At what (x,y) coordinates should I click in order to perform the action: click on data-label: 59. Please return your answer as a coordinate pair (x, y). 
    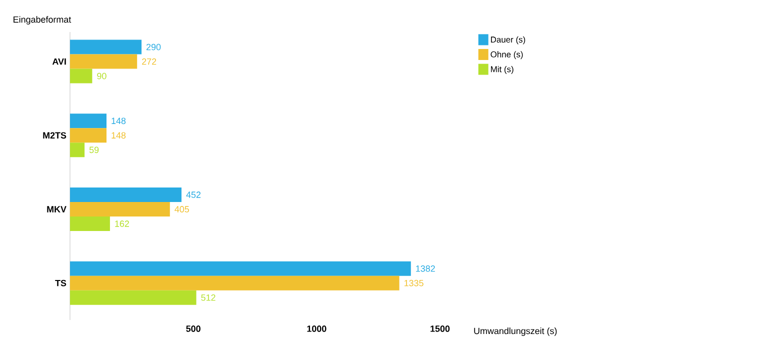
    Looking at the image, I should click on (94, 150).